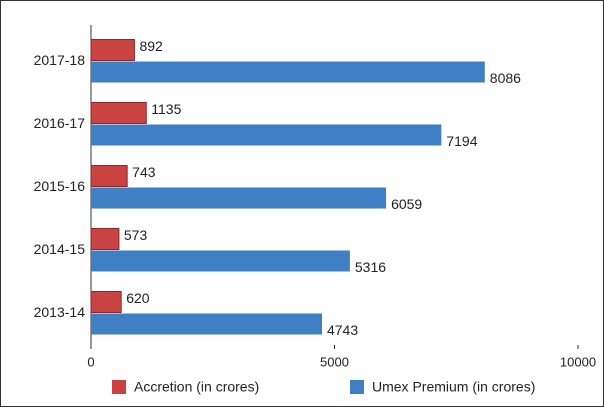  Describe the element at coordinates (136, 235) in the screenshot. I see `data-label: 573` at that location.